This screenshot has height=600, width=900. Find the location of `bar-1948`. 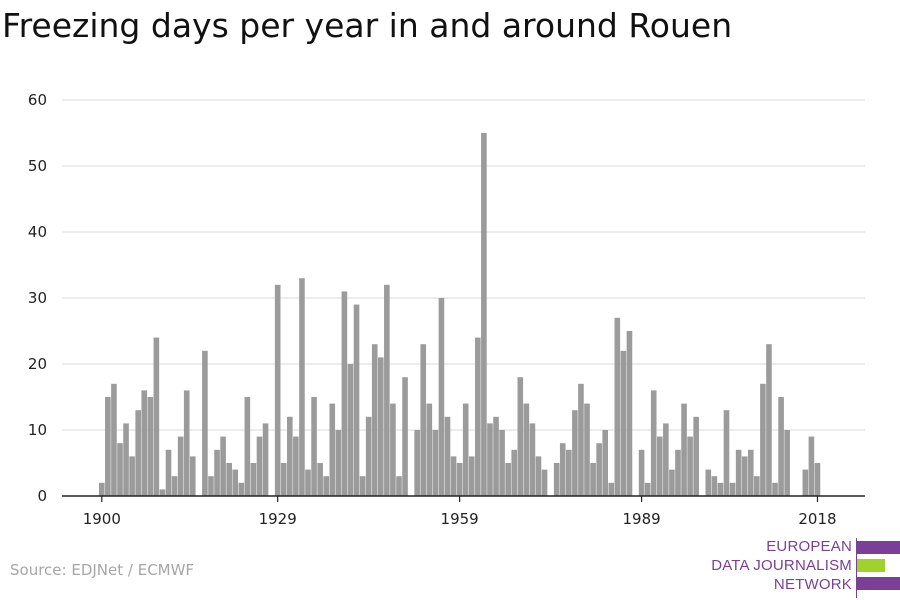

bar-1948 is located at coordinates (393, 449).